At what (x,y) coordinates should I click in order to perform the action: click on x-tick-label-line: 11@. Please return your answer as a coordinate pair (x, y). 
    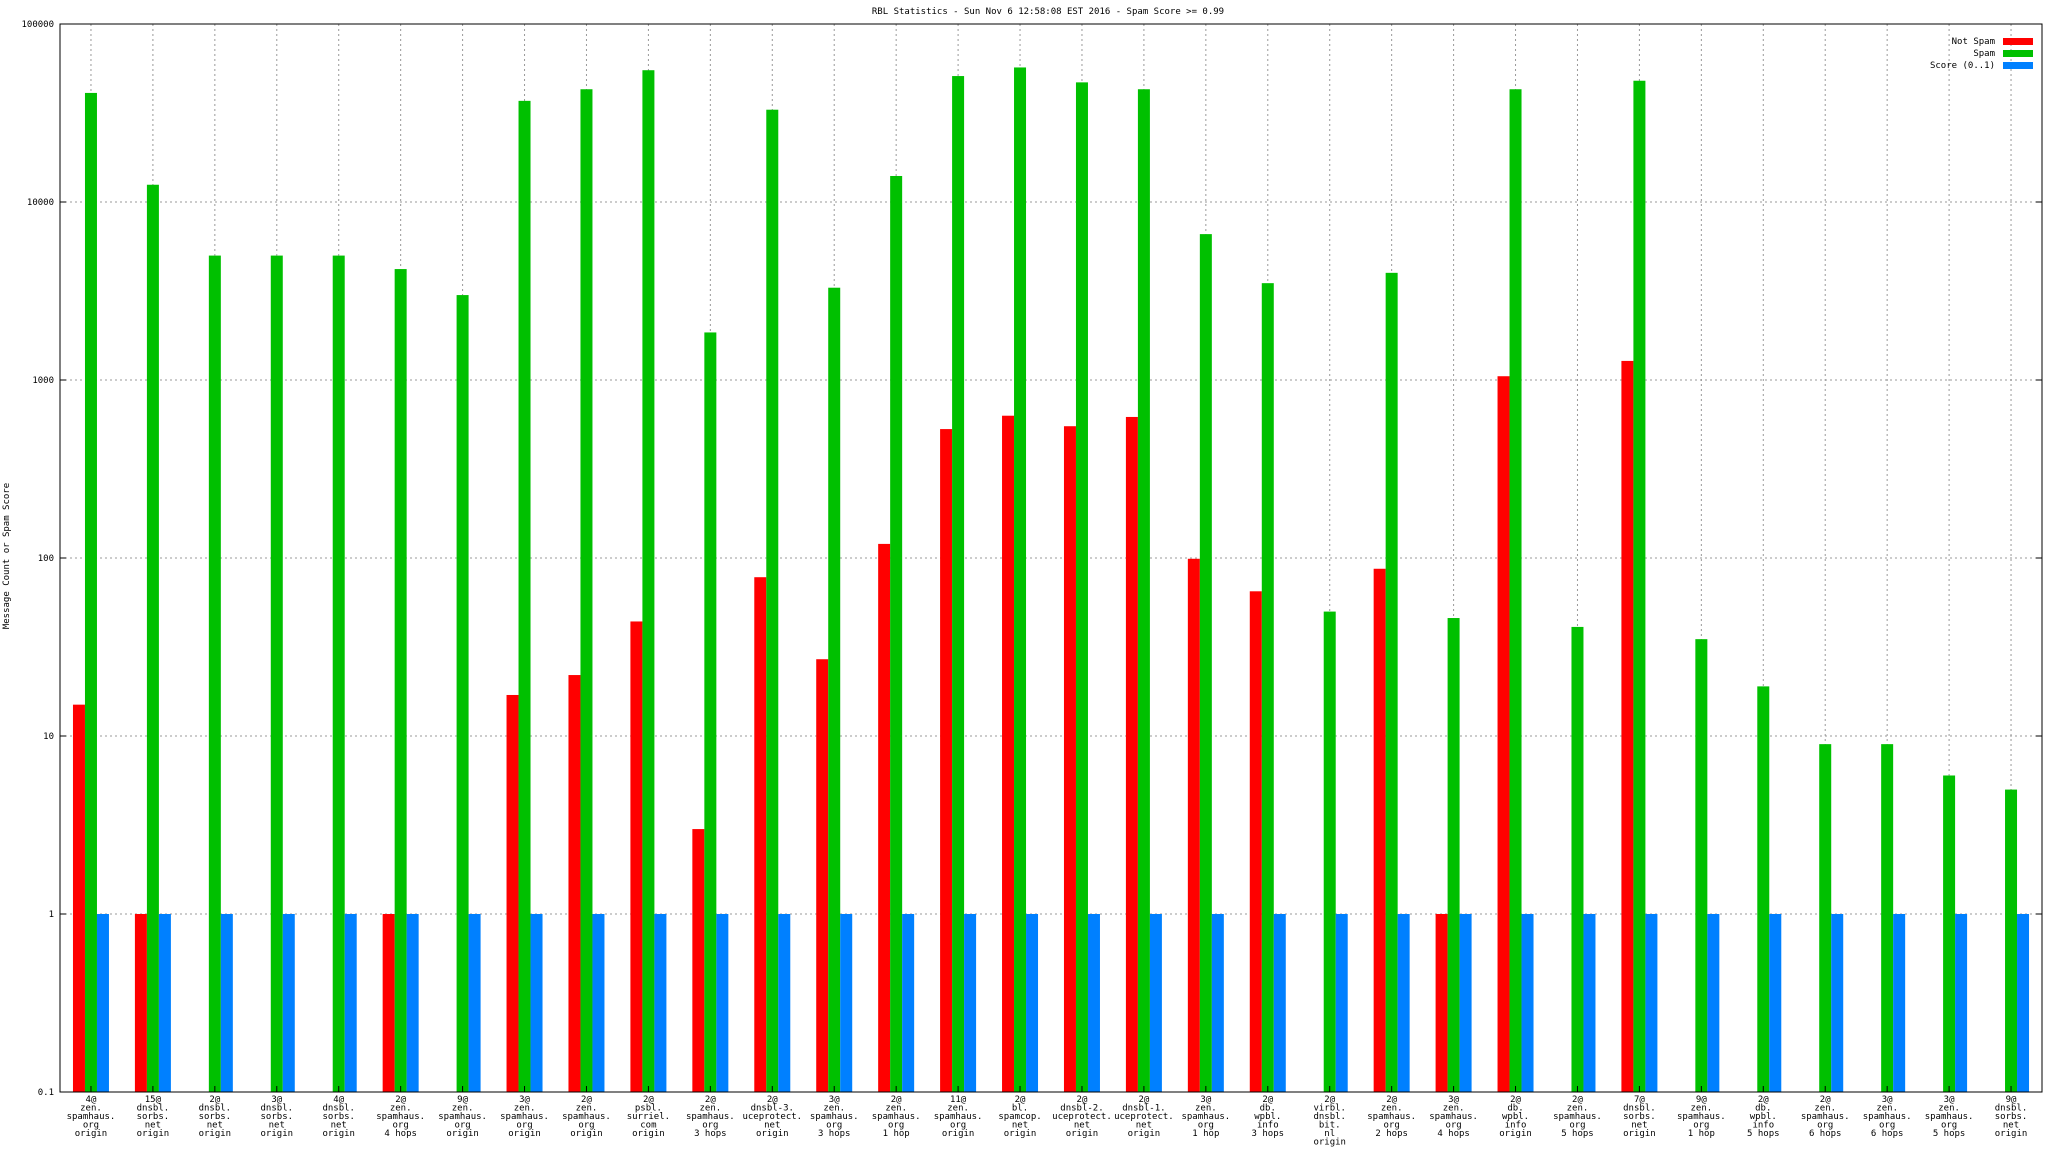
    Looking at the image, I should click on (958, 1100).